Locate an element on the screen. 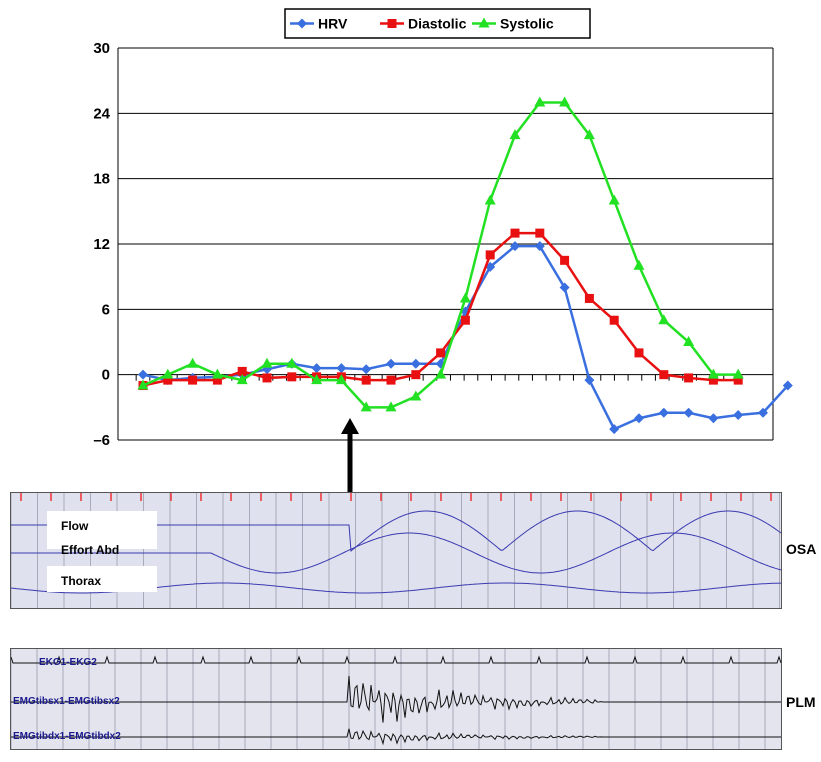  ekg-channel-label: EKG1-EKG2 is located at coordinates (68, 662).